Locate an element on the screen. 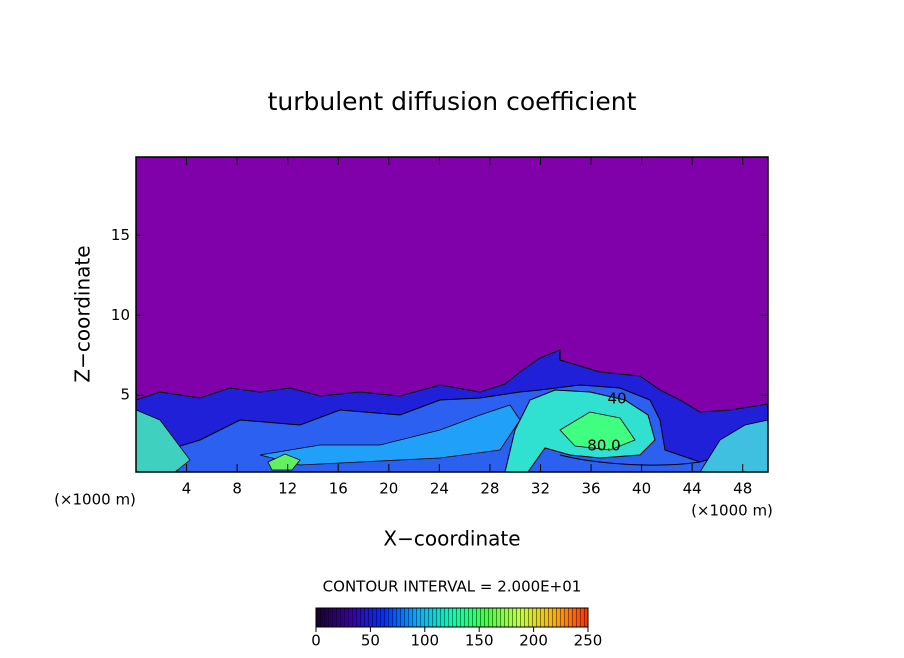 The height and width of the screenshot is (658, 904). colorbar-frame is located at coordinates (452, 617).